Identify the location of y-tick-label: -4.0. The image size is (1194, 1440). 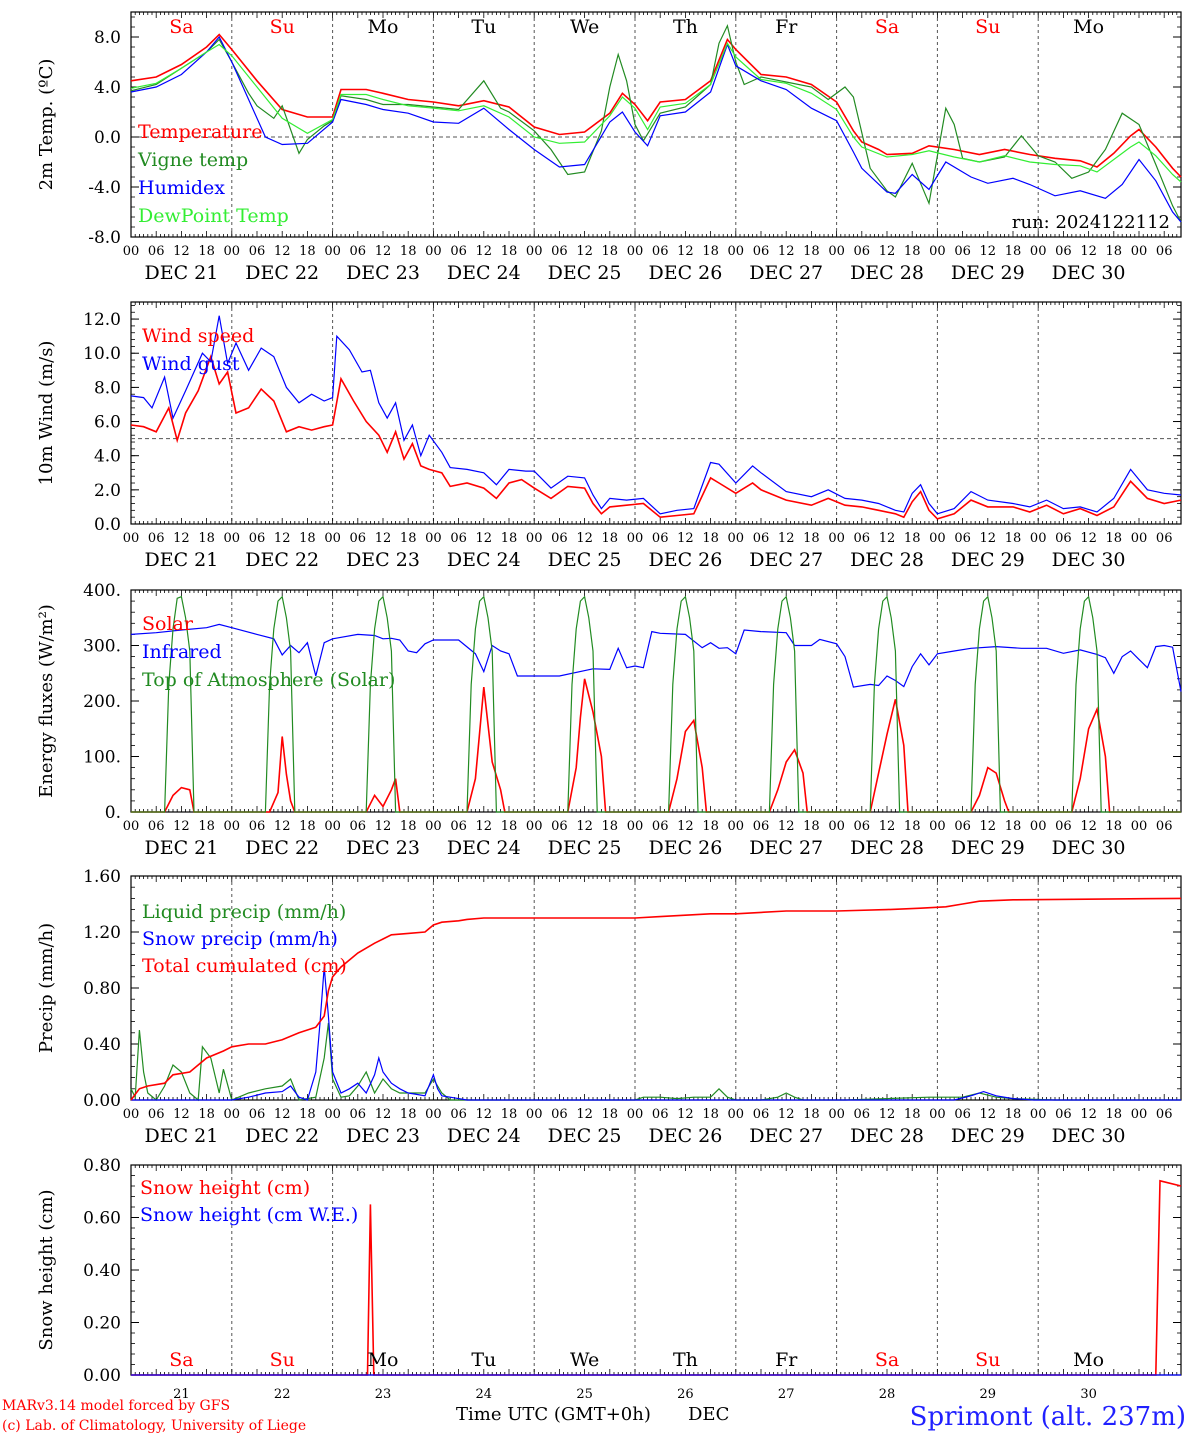
(104, 188).